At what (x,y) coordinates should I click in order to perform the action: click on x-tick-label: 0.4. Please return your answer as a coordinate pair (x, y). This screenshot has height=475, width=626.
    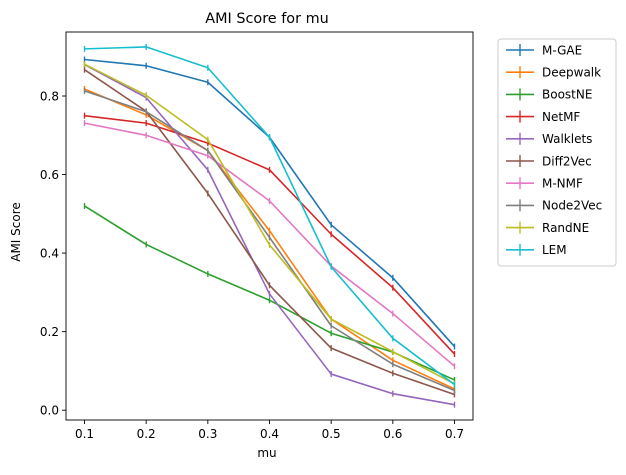
    Looking at the image, I should click on (269, 434).